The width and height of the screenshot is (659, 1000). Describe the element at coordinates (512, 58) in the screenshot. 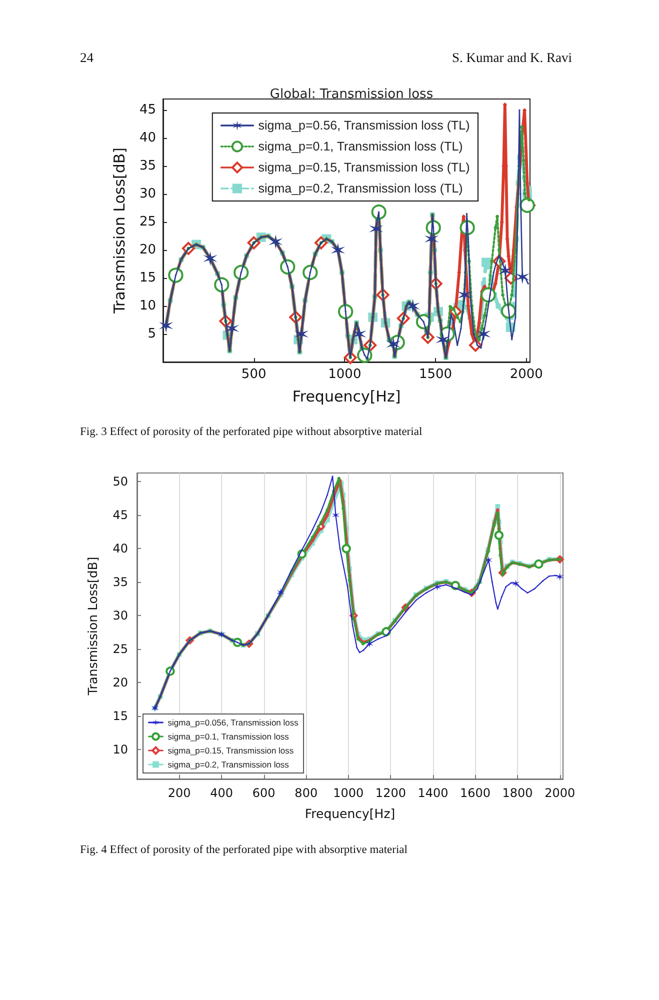

I see `text: S. Kumar and K. Ravi` at that location.